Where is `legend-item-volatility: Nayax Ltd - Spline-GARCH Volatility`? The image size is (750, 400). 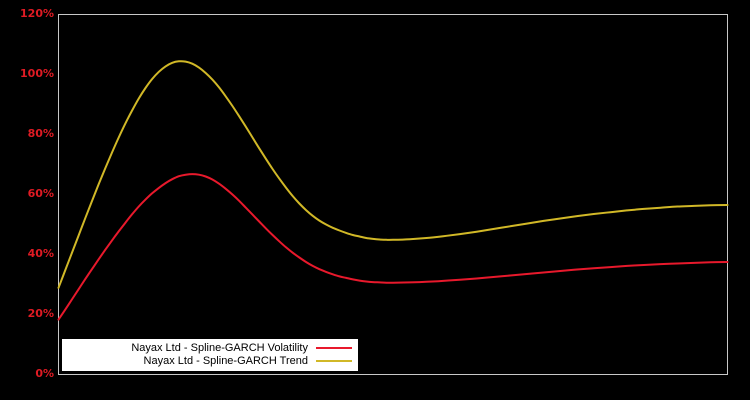 legend-item-volatility: Nayax Ltd - Spline-GARCH Volatility is located at coordinates (210, 347).